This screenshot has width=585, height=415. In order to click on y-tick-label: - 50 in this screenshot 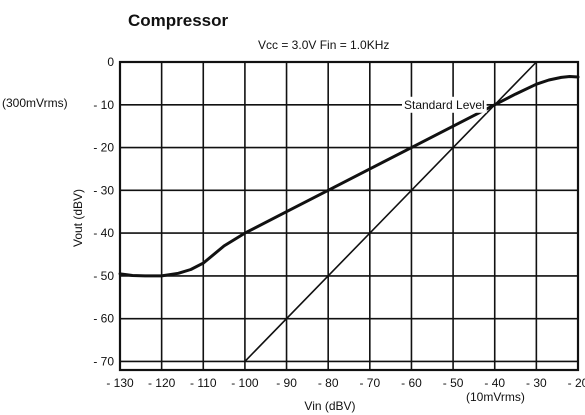, I will do `click(103, 276)`.